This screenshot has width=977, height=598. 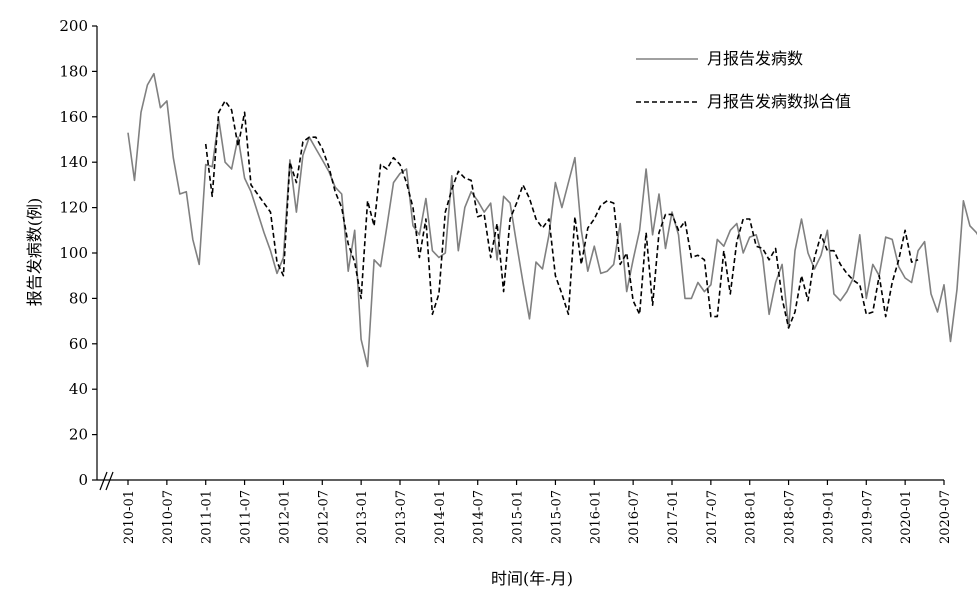 I want to click on x-tick-label: 2013-07, so click(x=401, y=517).